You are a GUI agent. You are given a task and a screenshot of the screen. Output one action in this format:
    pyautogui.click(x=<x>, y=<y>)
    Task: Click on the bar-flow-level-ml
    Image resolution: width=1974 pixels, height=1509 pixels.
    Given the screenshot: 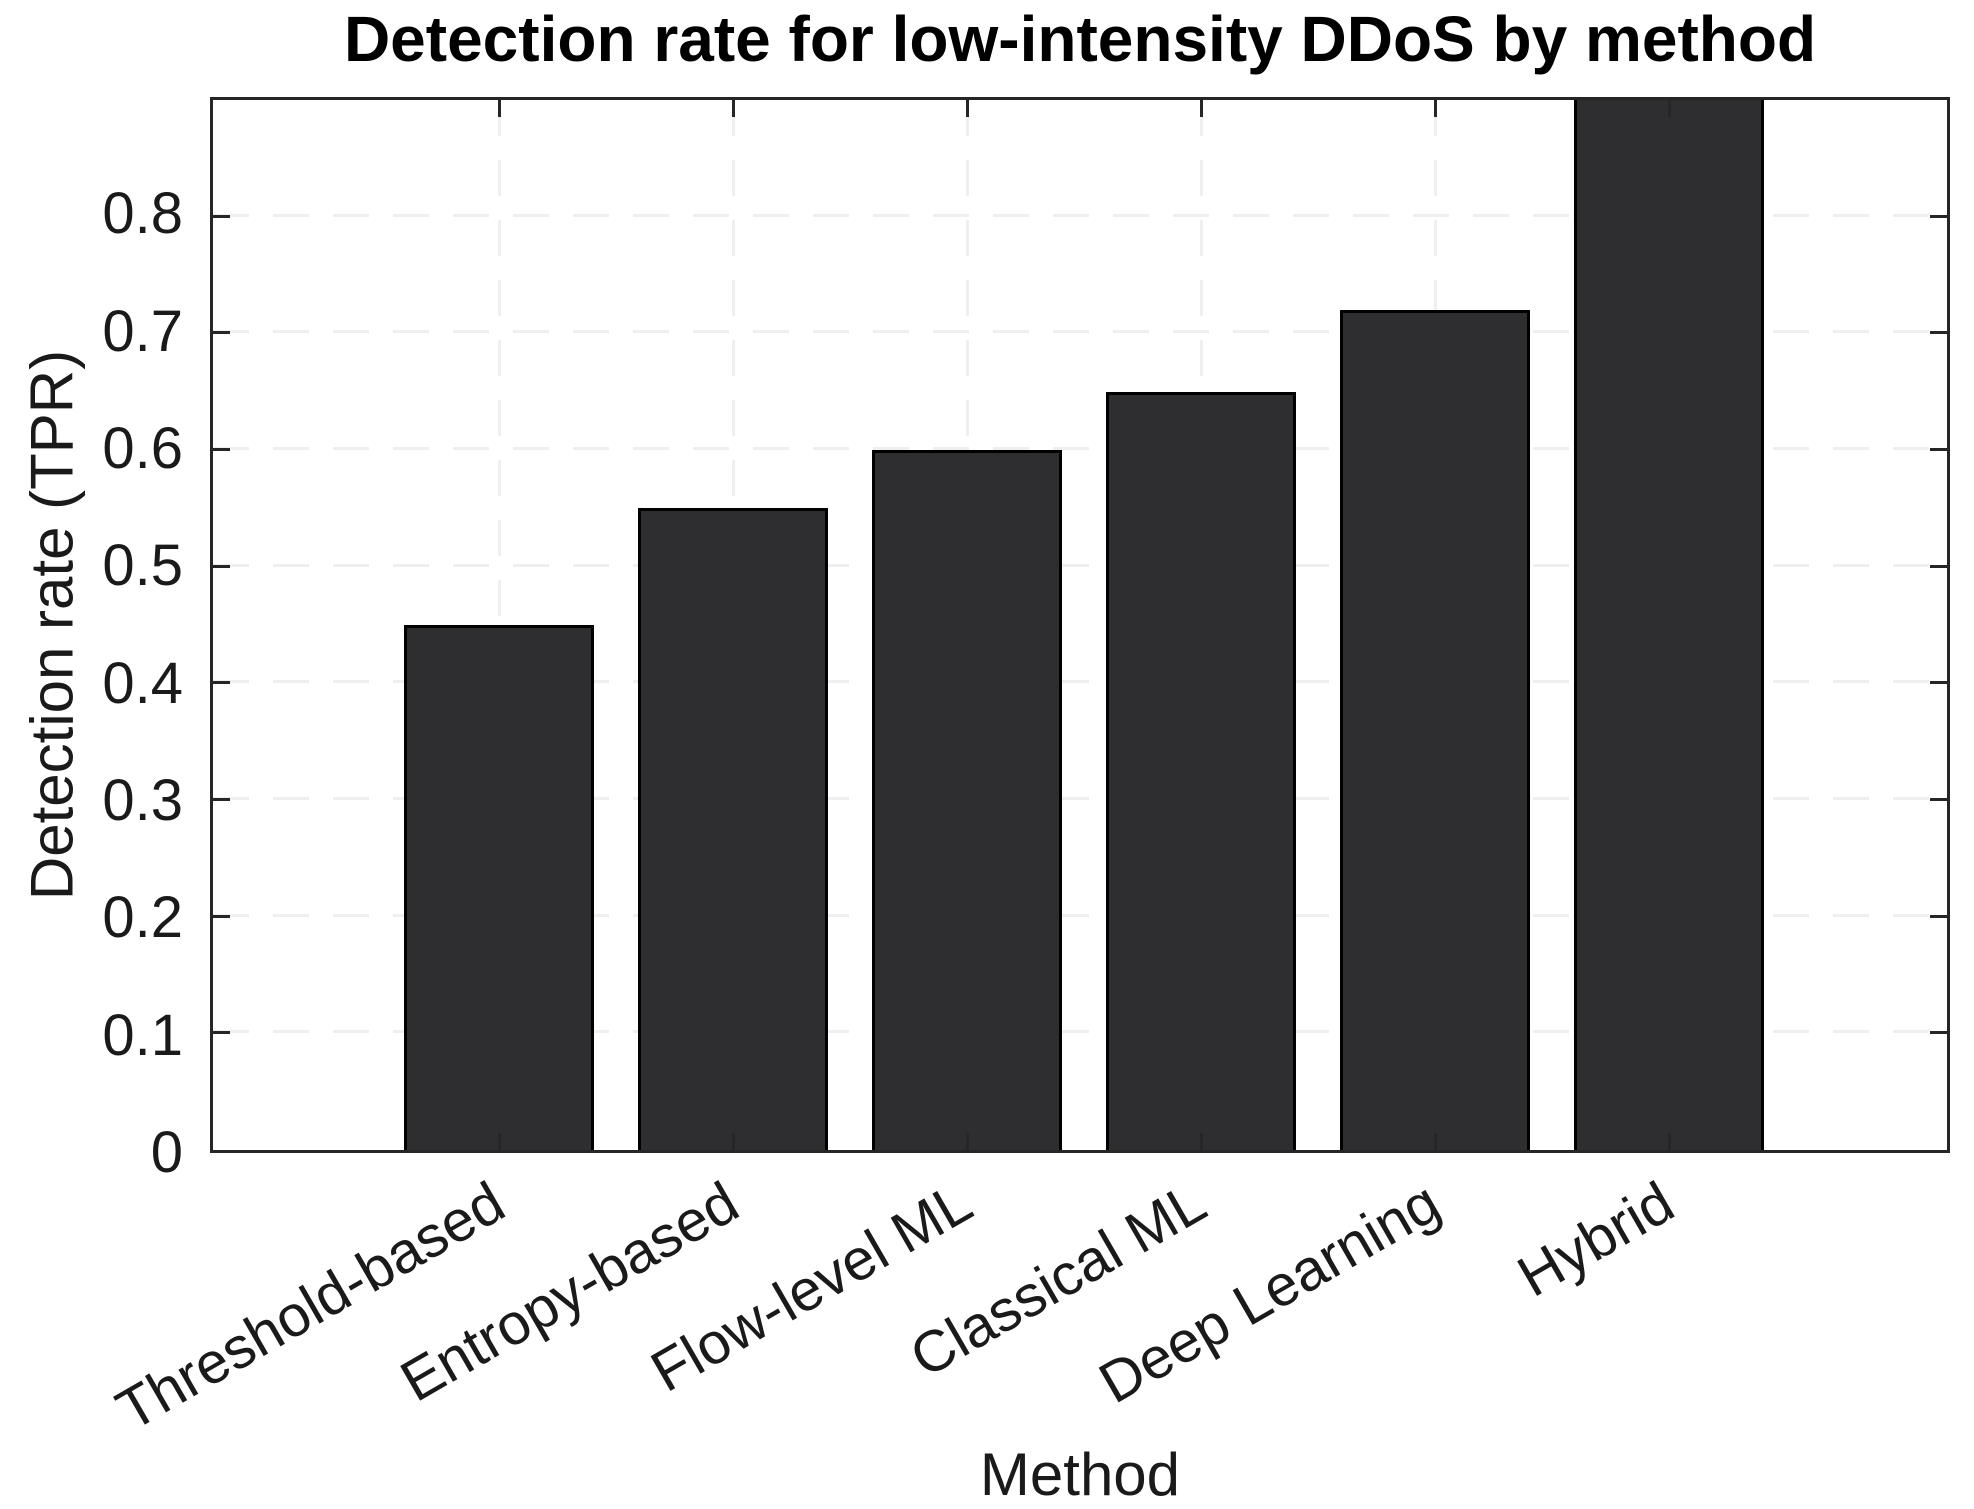 What is the action you would take?
    pyautogui.click(x=967, y=800)
    